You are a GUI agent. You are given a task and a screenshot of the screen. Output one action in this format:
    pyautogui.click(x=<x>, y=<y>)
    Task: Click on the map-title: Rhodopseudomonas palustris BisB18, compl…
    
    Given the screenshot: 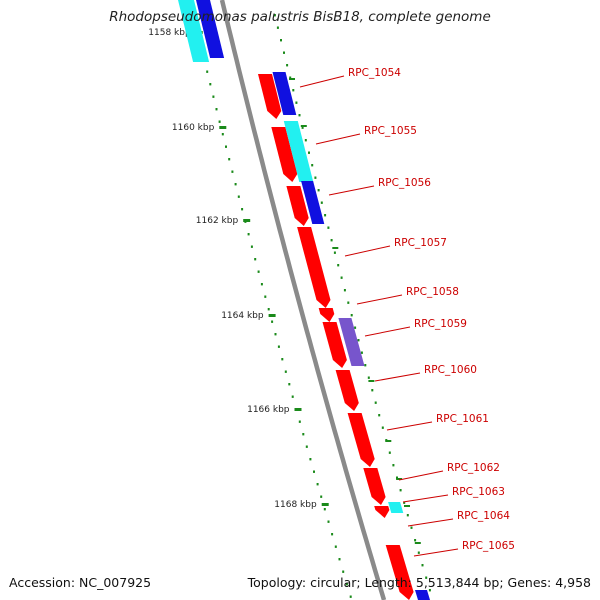 What is the action you would take?
    pyautogui.click(x=300, y=17)
    